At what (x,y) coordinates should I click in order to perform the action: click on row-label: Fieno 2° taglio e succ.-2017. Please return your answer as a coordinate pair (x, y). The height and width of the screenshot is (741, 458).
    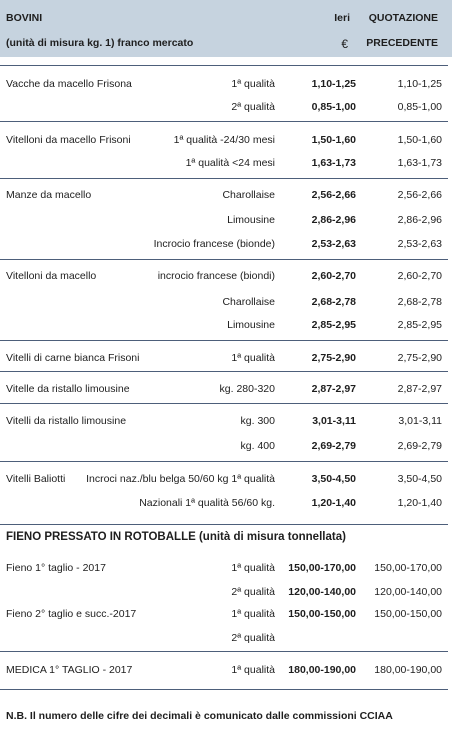
    Looking at the image, I should click on (71, 614).